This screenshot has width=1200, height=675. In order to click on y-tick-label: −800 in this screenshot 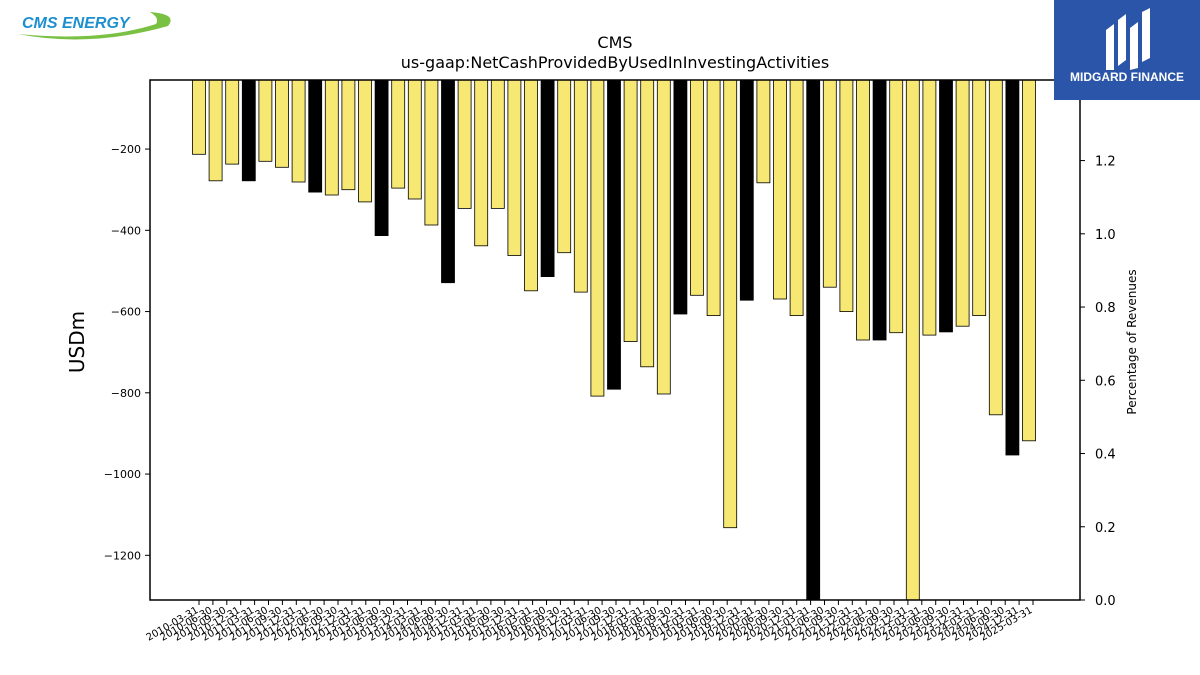, I will do `click(126, 393)`.